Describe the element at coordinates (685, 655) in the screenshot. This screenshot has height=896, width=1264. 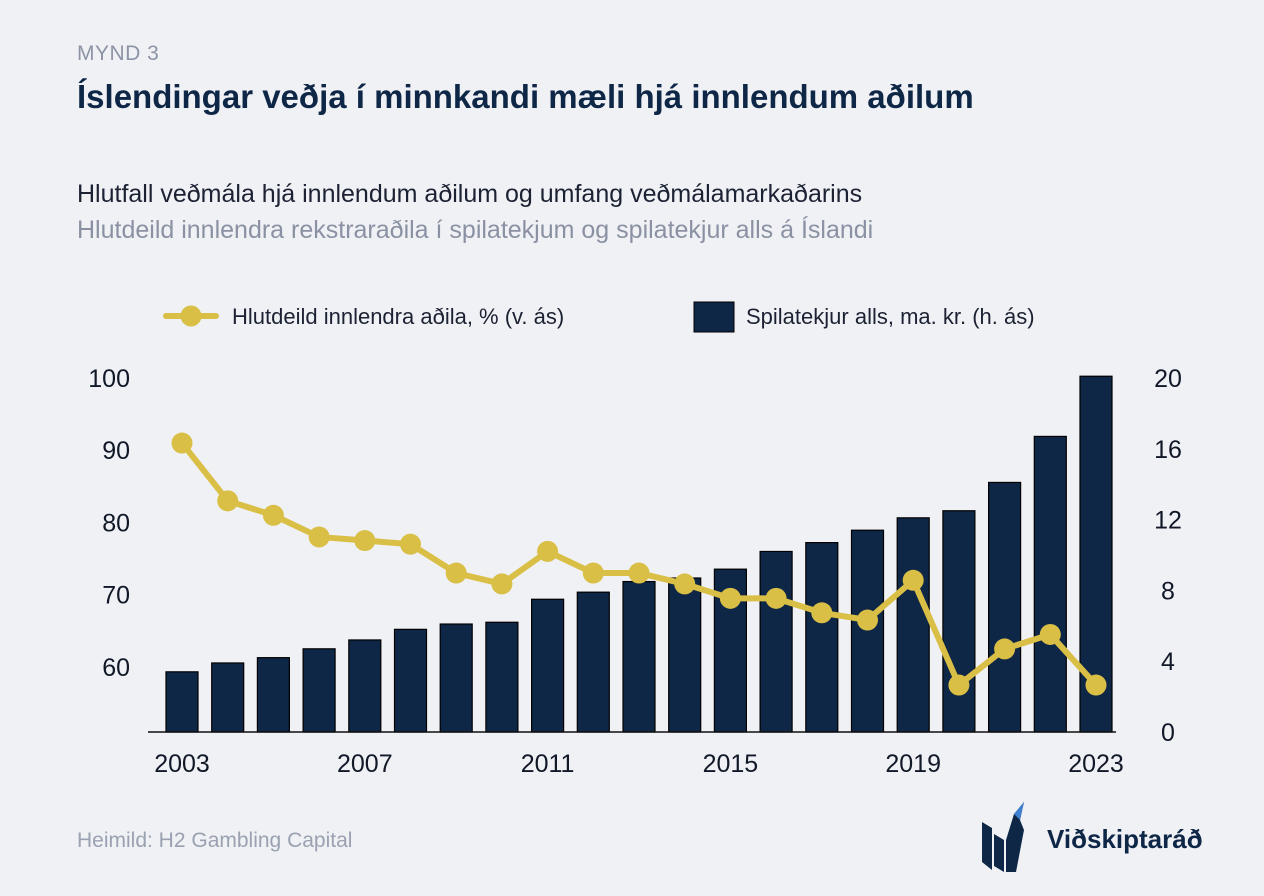
I see `bar-2014` at that location.